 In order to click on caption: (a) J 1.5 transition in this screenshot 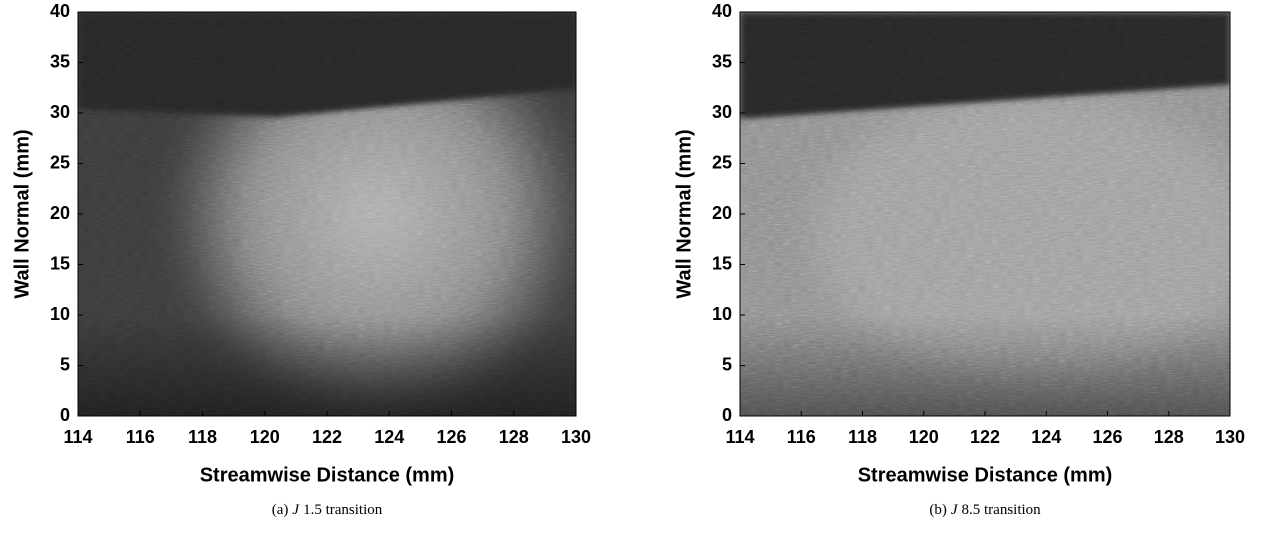, I will do `click(327, 510)`.